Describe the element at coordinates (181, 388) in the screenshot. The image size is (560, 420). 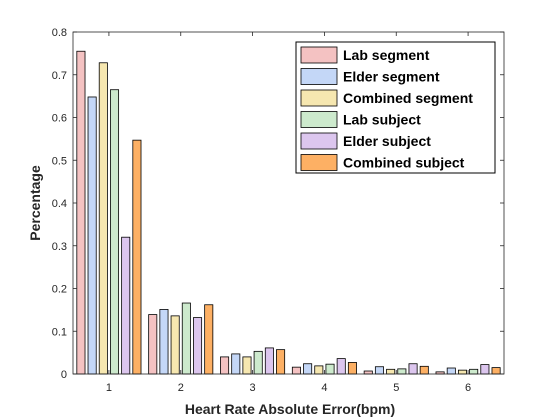
I see `x-tick-label: 2` at that location.